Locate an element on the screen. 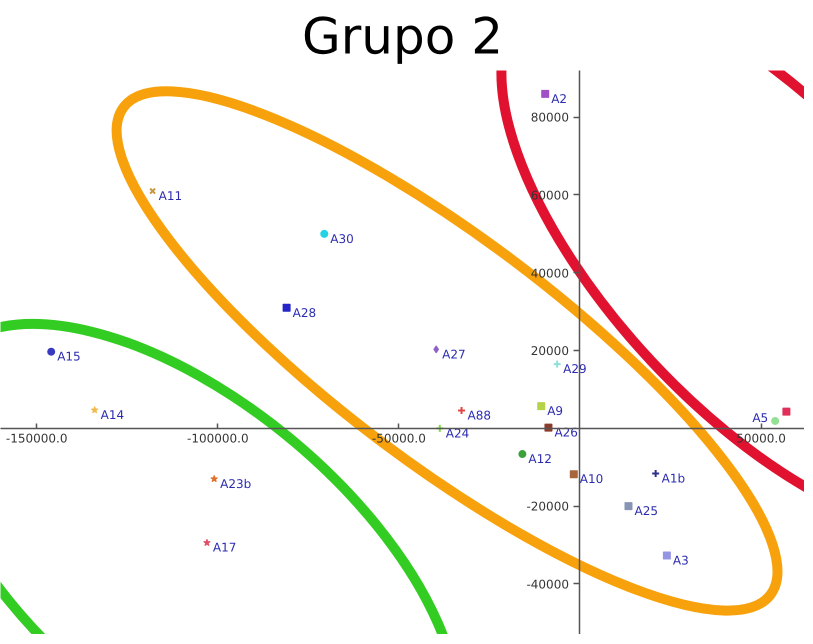 This screenshot has height=644, width=813. y-tick-label: -40000 is located at coordinates (547, 584).